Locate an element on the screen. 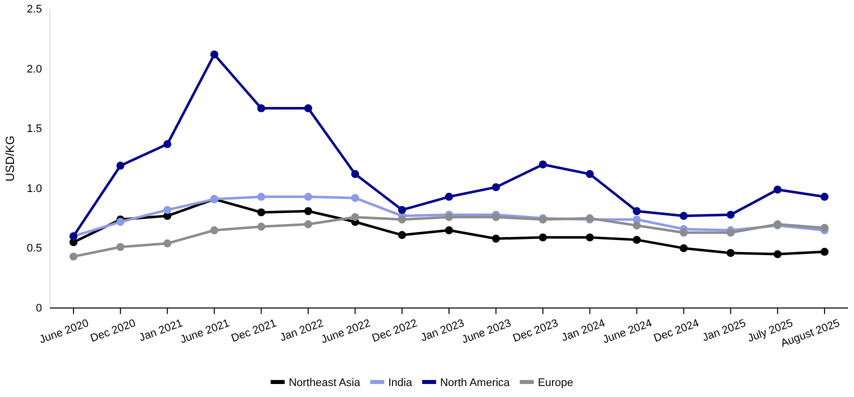 The image size is (854, 397). y-tick-label: 1.5 is located at coordinates (34, 129).